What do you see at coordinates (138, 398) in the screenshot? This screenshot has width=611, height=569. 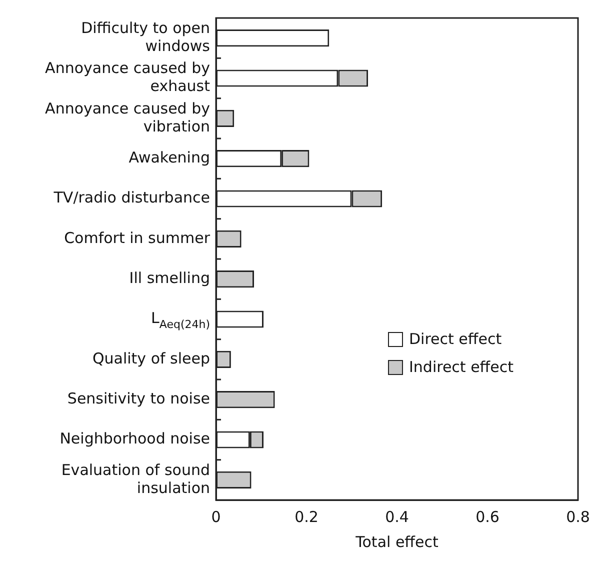 I see `y-tick-label: Sensitivity to noise` at bounding box center [138, 398].